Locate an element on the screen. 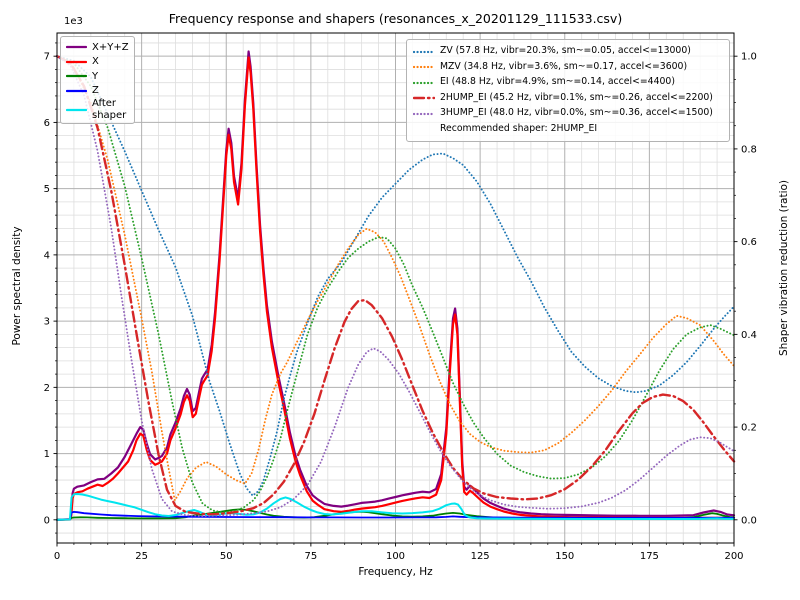 This screenshot has height=600, width=800. legend-item-after: After shaper is located at coordinates (97, 109).